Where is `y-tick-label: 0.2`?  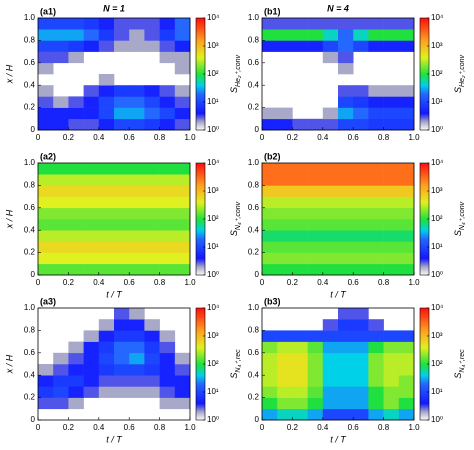 y-tick-label: 0.2 is located at coordinates (254, 107).